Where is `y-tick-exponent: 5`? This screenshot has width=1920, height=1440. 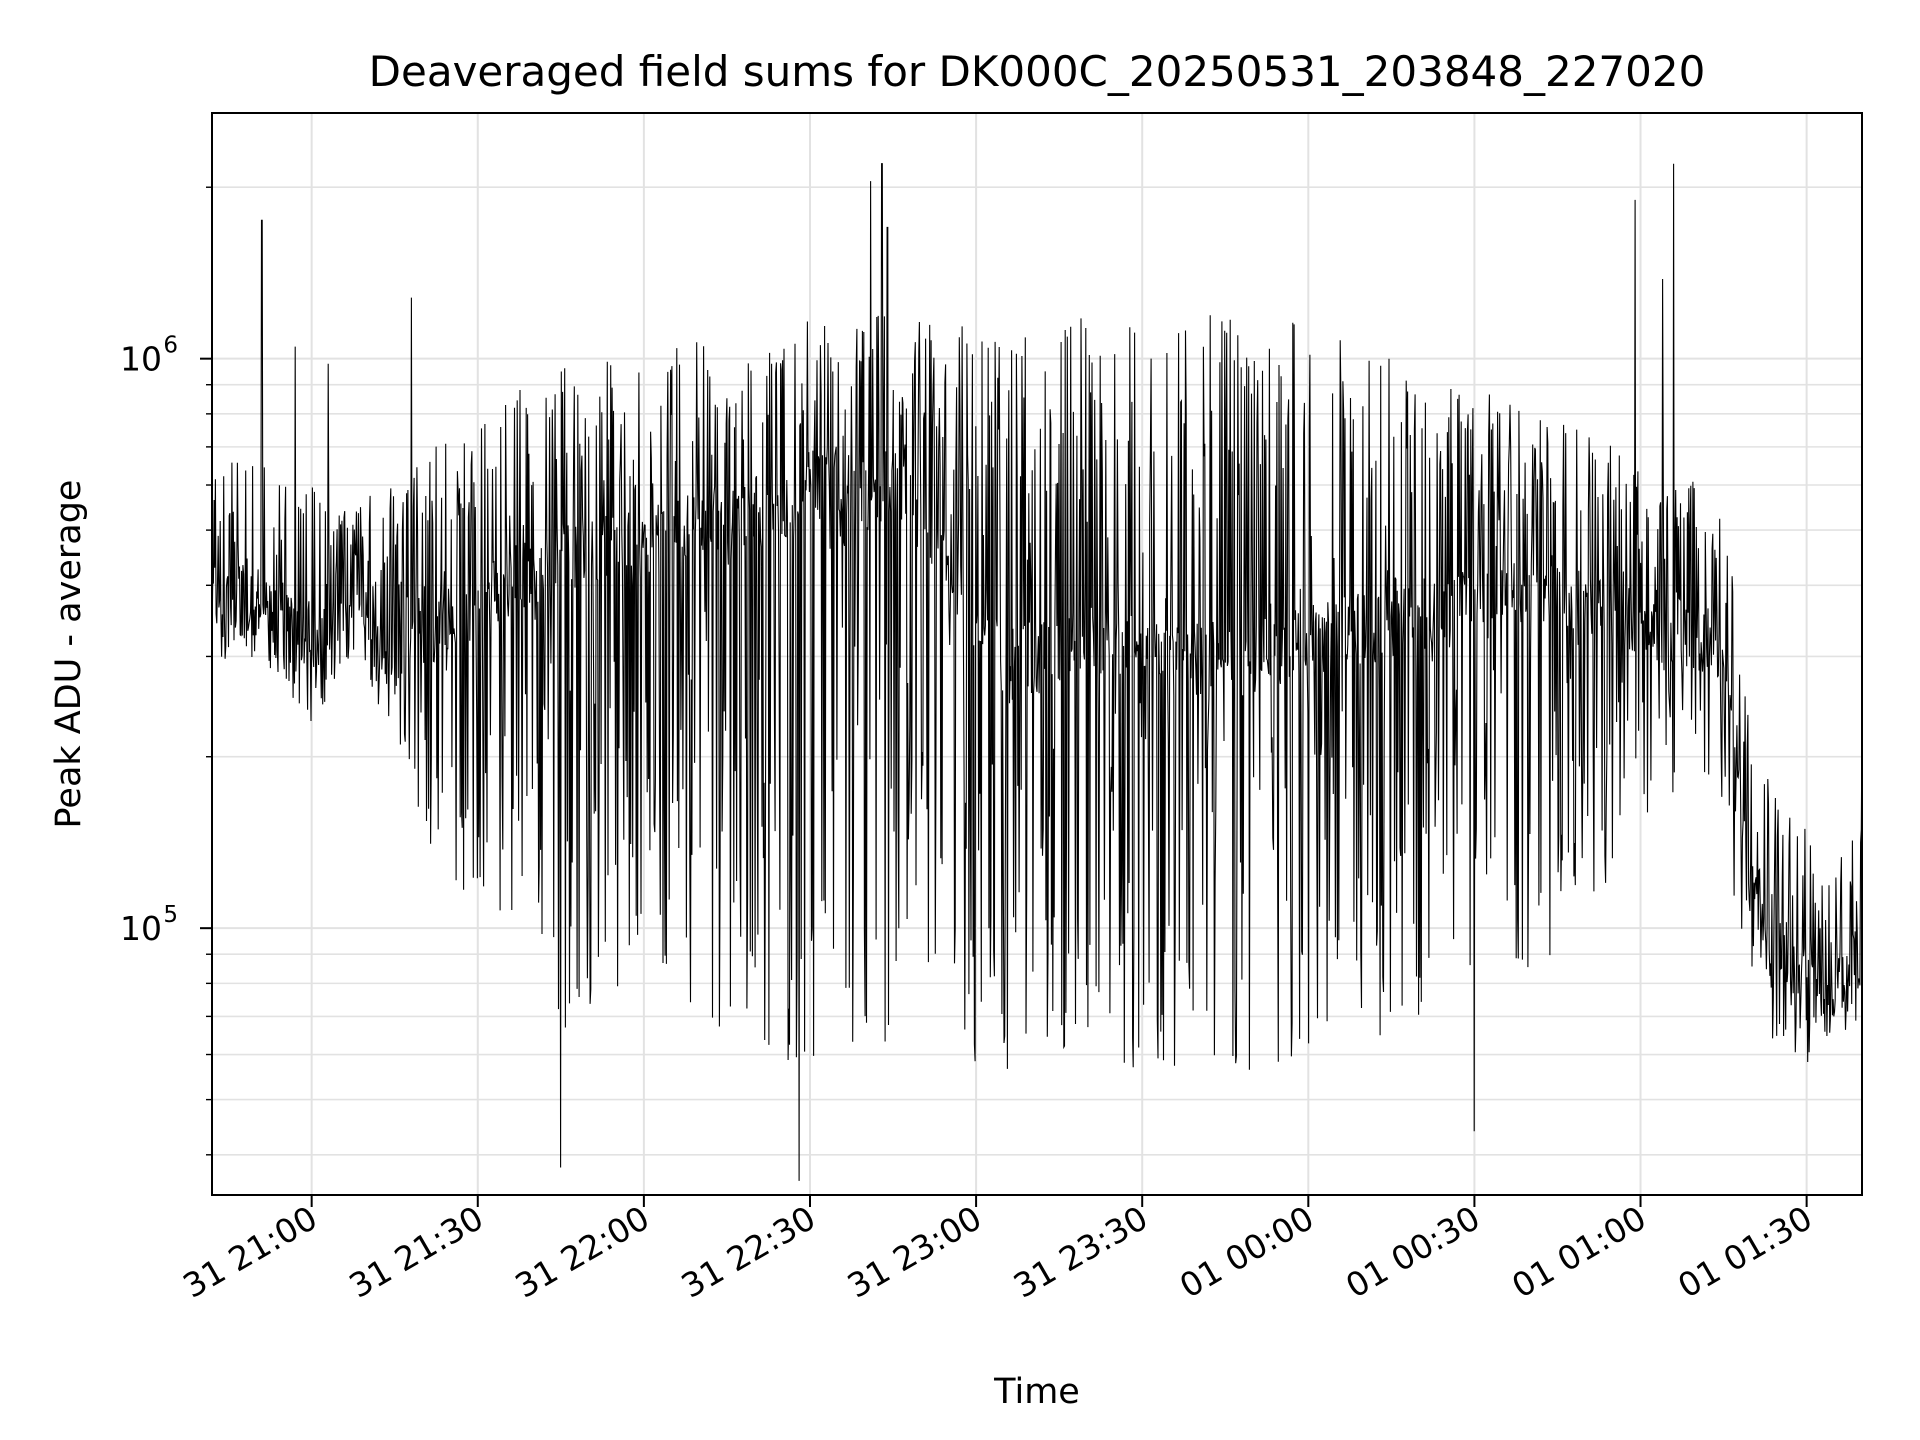 y-tick-exponent: 5 is located at coordinates (170, 915).